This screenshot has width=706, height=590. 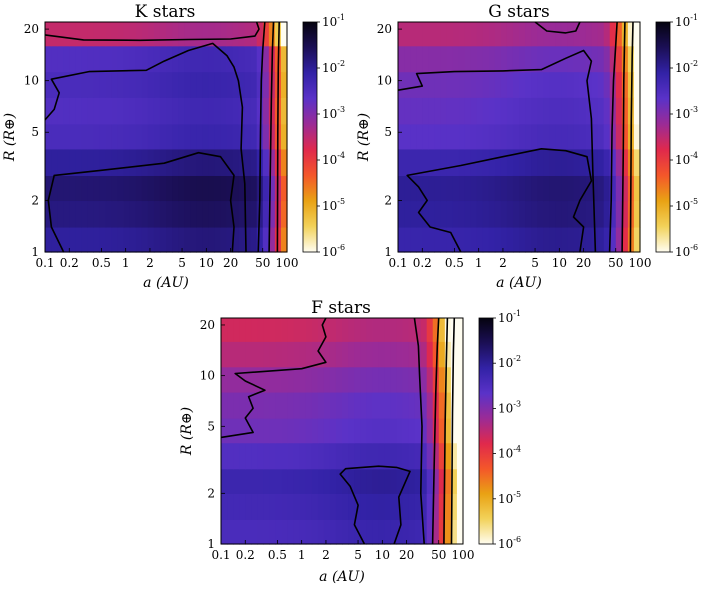 What do you see at coordinates (509, 317) in the screenshot?
I see `colorbar-tick-label: 10⁻¹` at bounding box center [509, 317].